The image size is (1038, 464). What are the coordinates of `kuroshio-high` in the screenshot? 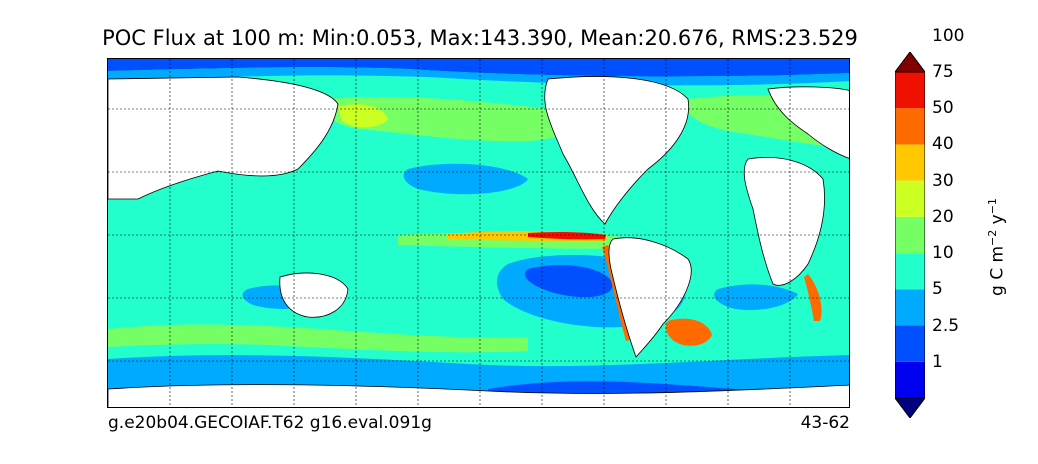 It's located at (363, 116).